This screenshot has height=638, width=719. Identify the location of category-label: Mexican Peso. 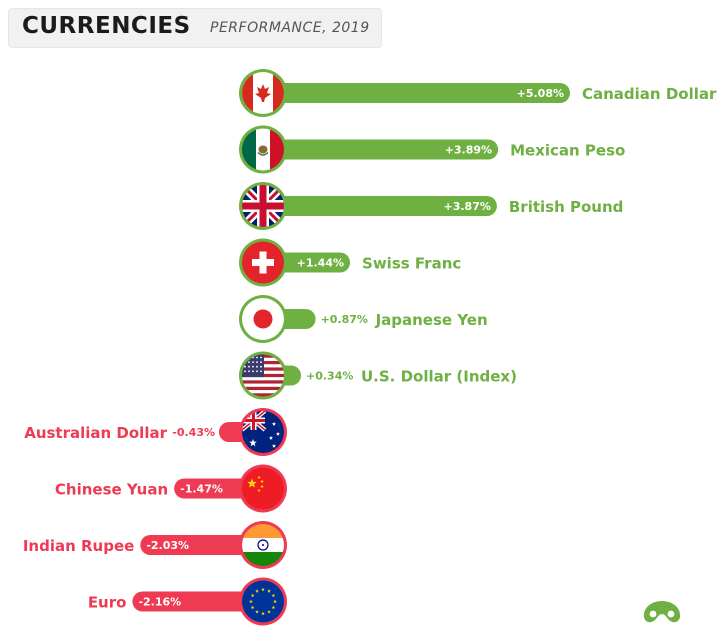
(567, 151).